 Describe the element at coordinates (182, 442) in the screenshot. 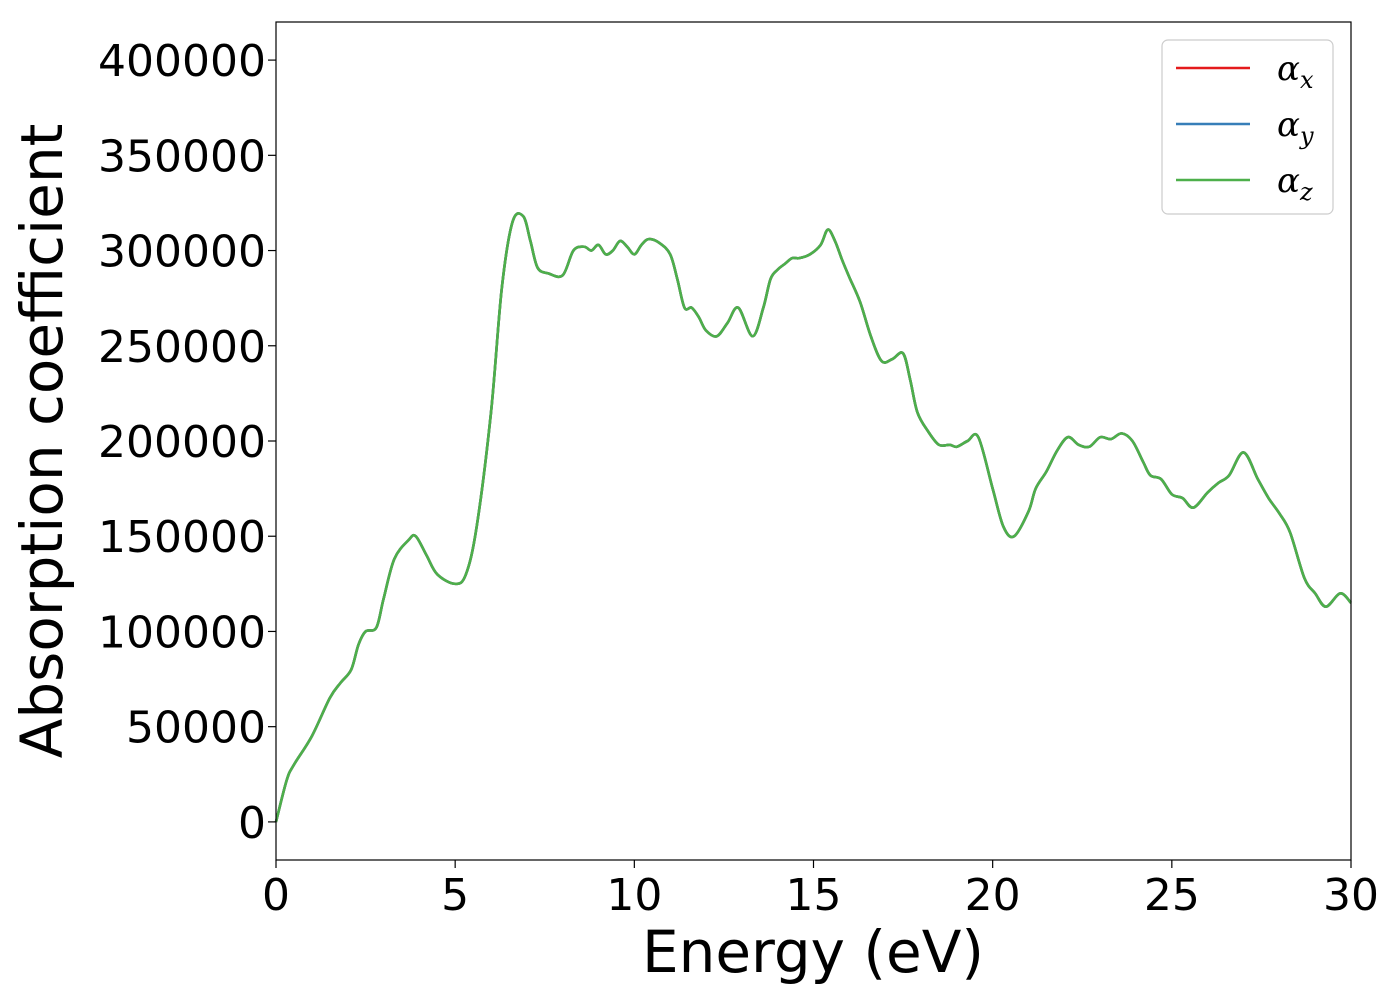

I see `y-tick-label: 200000` at that location.